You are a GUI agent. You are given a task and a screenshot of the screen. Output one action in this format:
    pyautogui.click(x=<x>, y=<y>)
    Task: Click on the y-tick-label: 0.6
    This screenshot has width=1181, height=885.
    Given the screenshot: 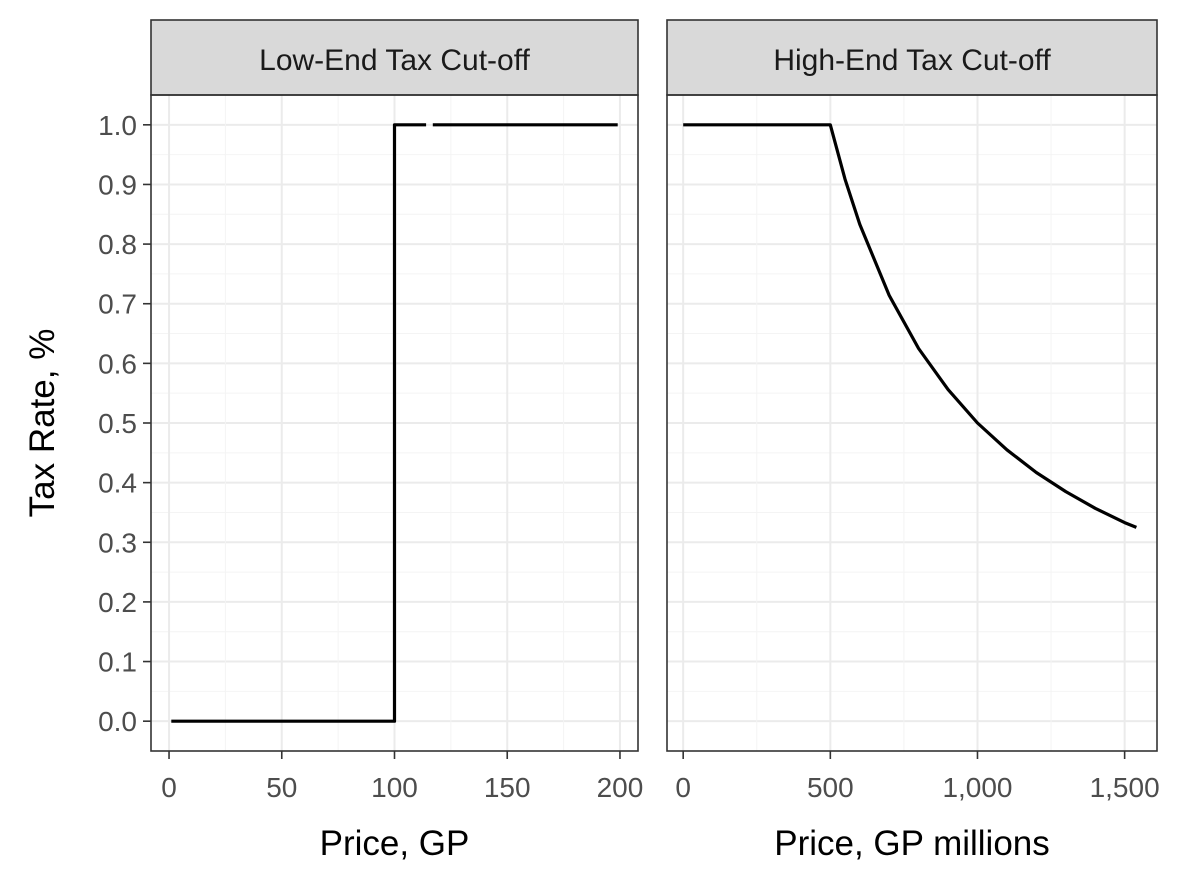 What is the action you would take?
    pyautogui.click(x=117, y=363)
    